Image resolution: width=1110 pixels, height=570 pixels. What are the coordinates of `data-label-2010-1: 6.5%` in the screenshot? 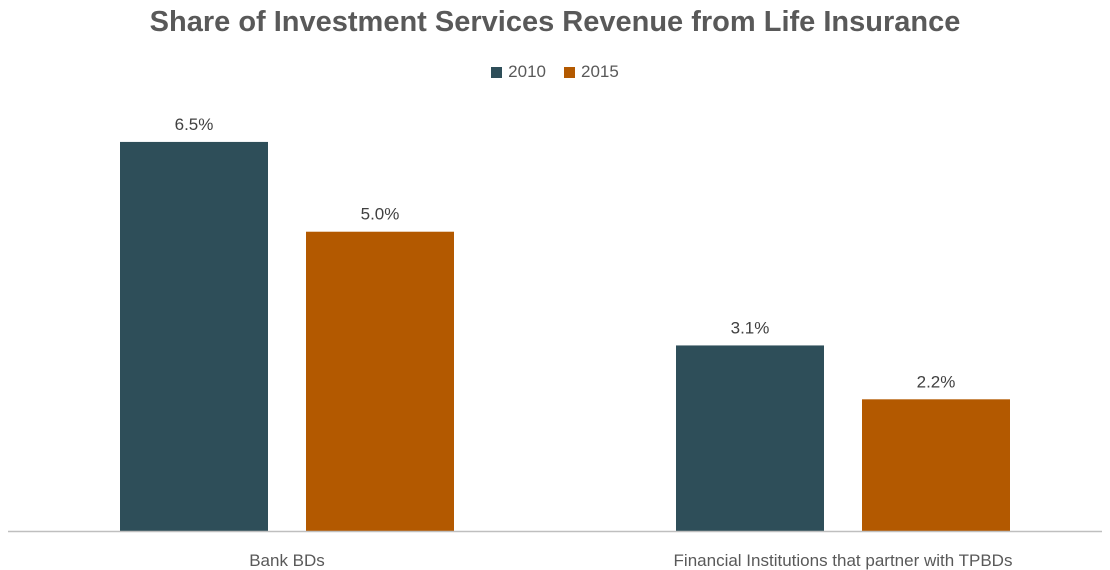 It's located at (194, 124).